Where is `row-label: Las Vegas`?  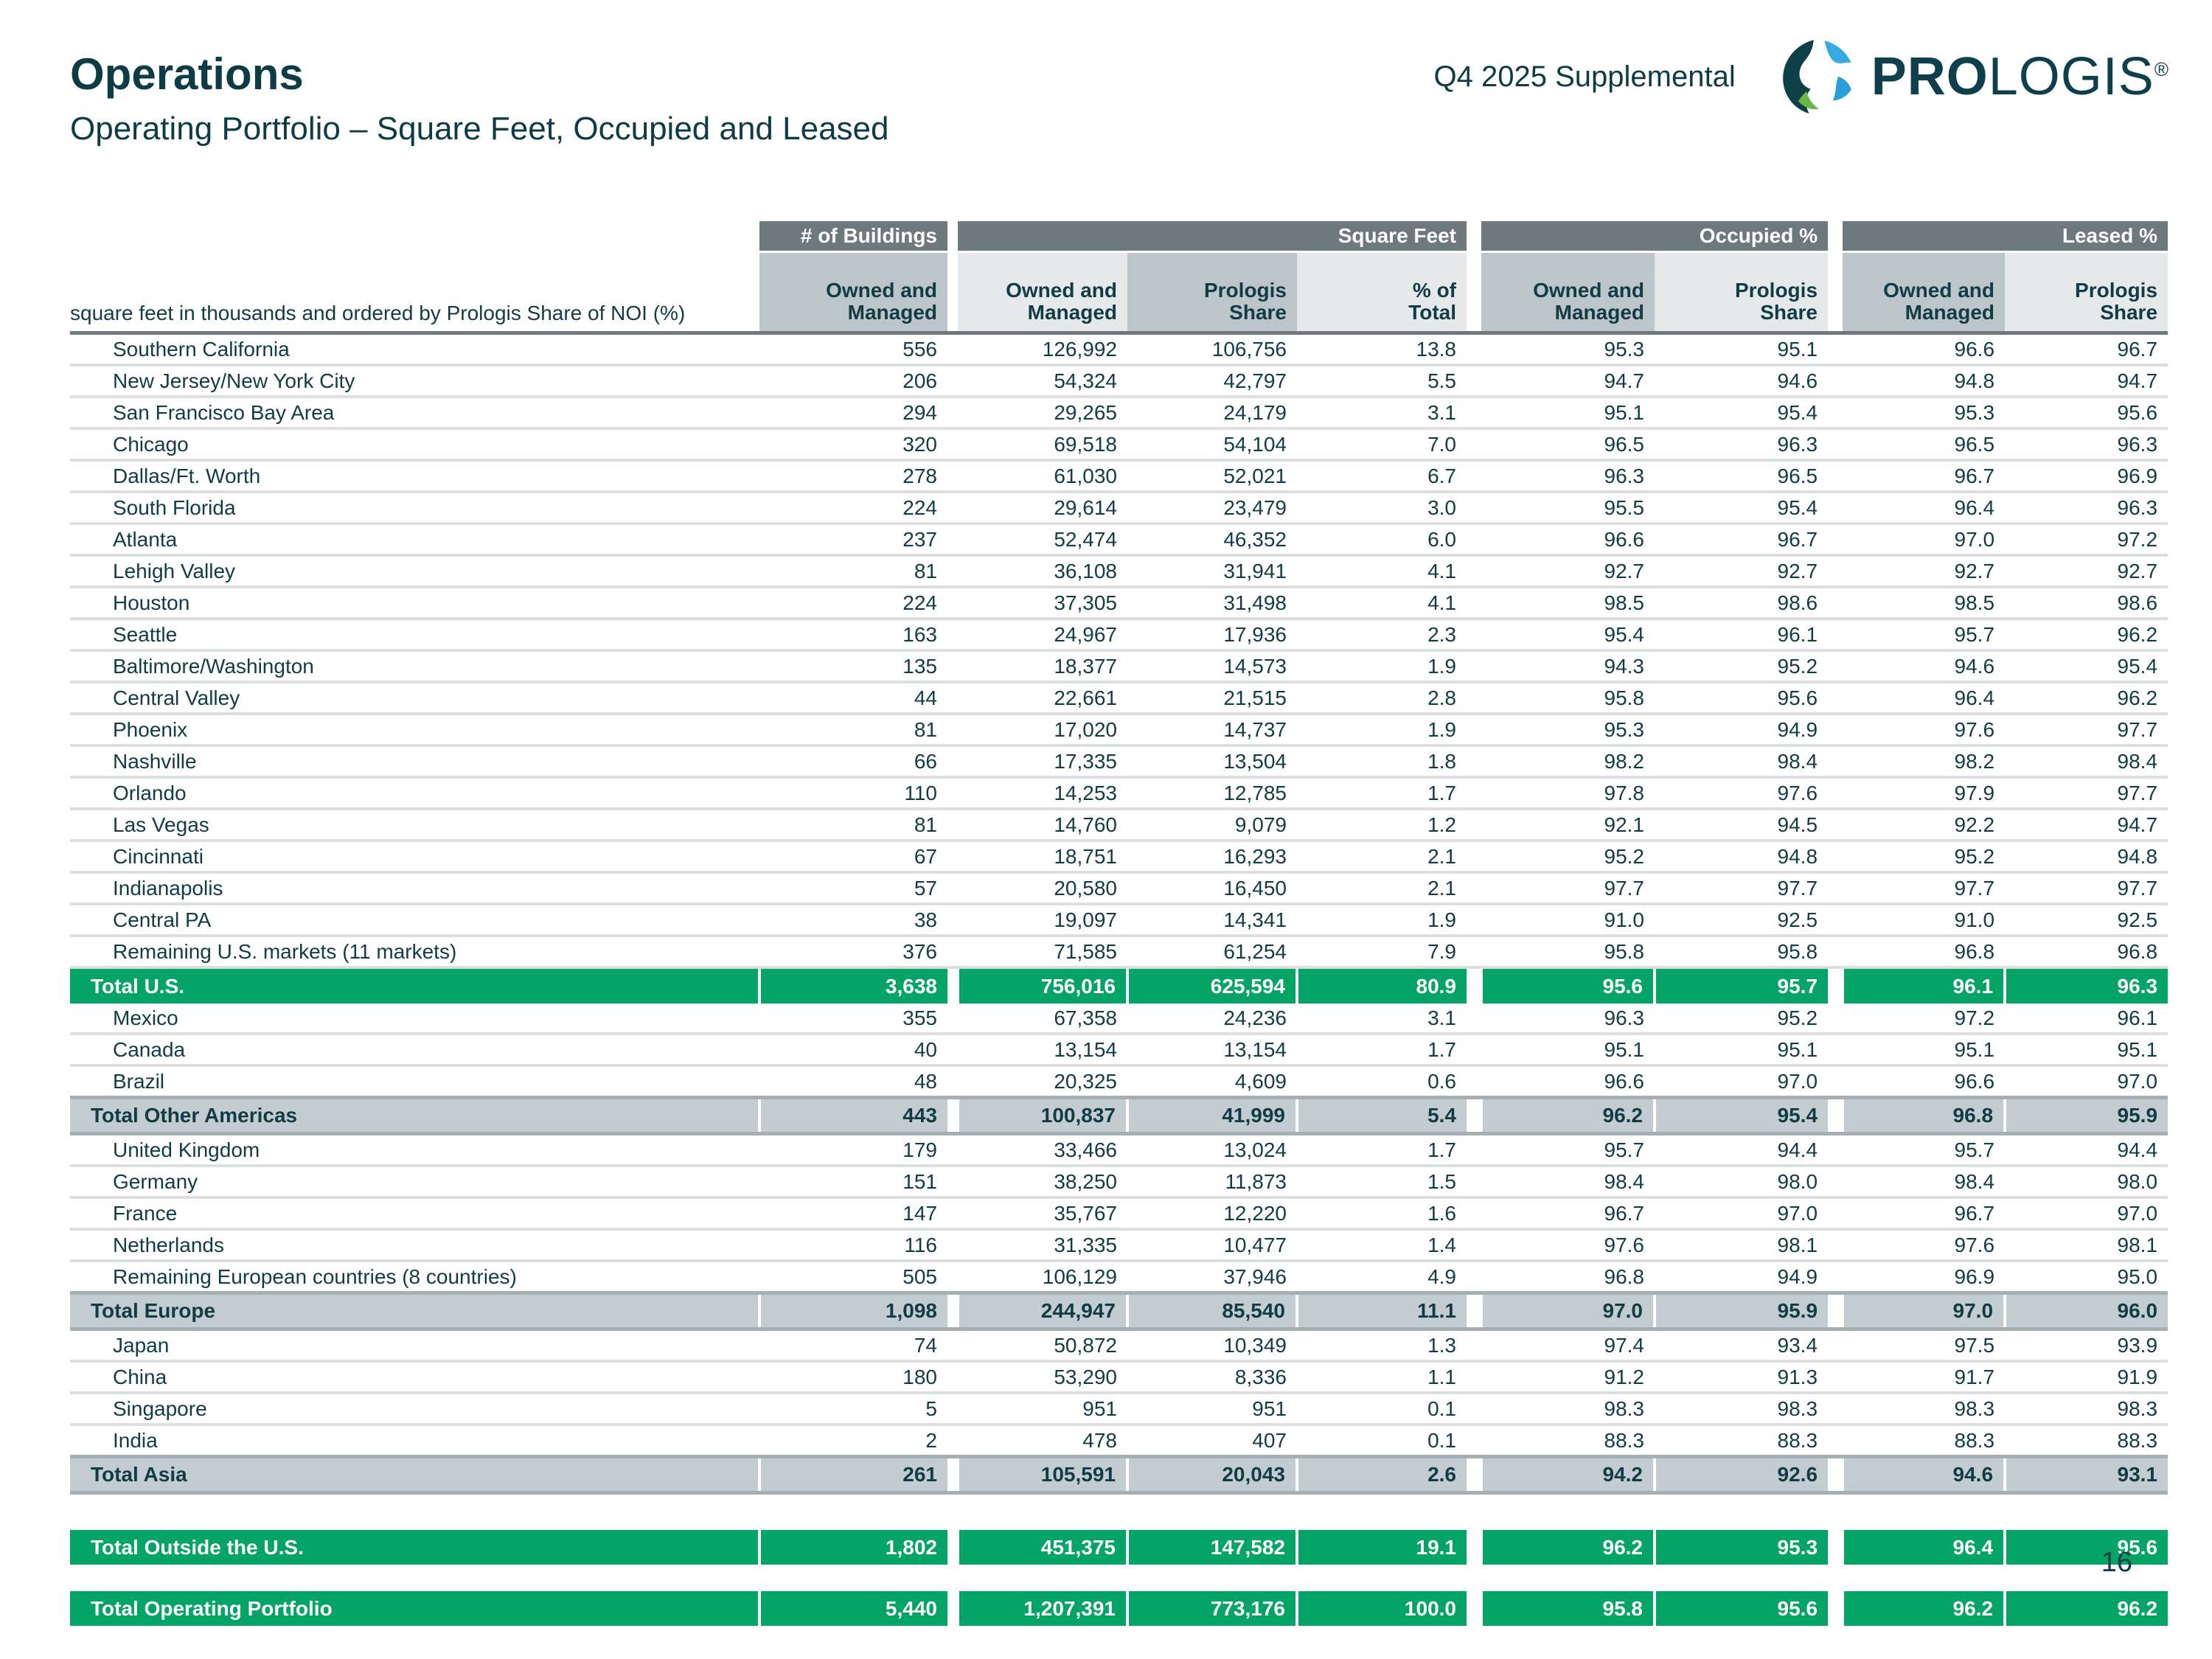 row-label: Las Vegas is located at coordinates (414, 825).